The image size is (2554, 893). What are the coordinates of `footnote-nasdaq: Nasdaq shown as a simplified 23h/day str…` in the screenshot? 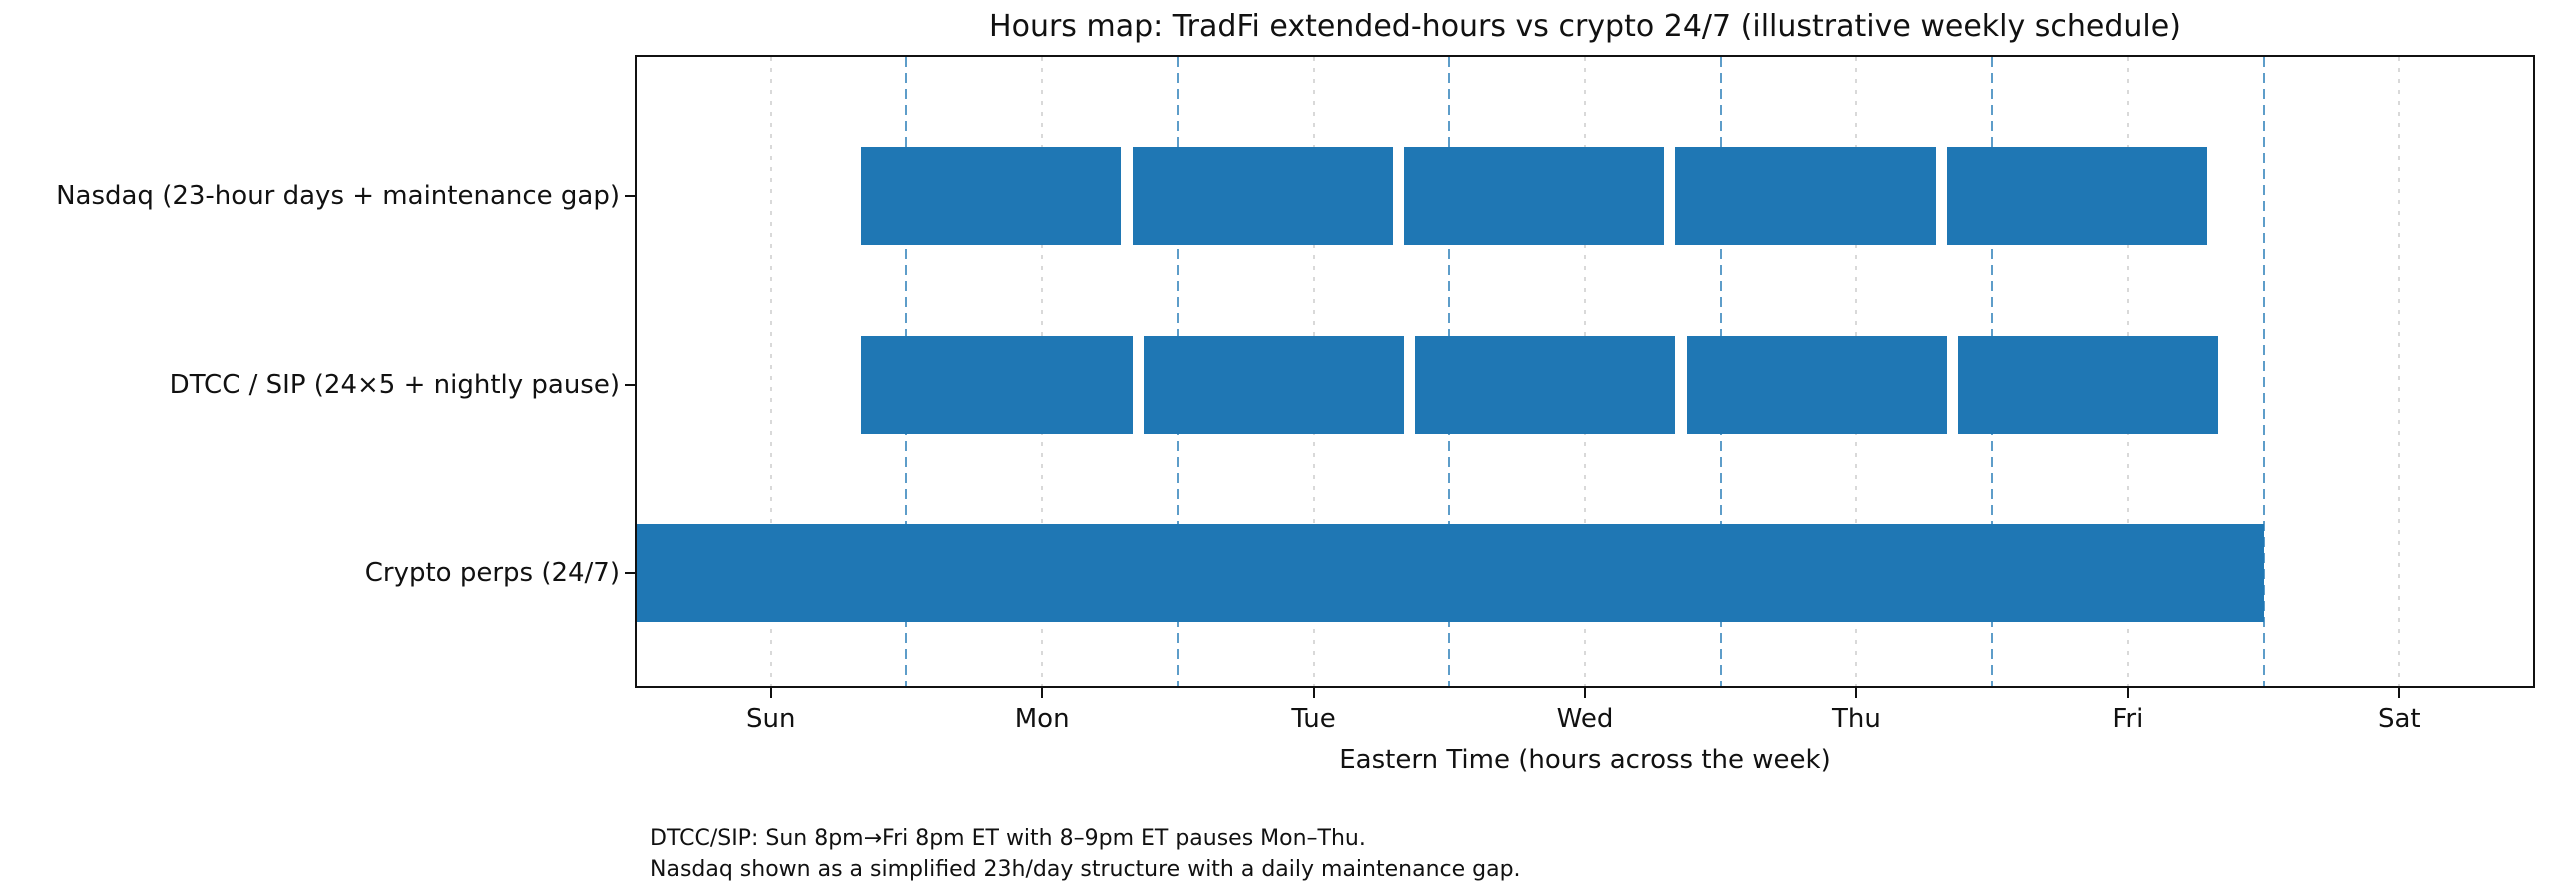 It's located at (1085, 869).